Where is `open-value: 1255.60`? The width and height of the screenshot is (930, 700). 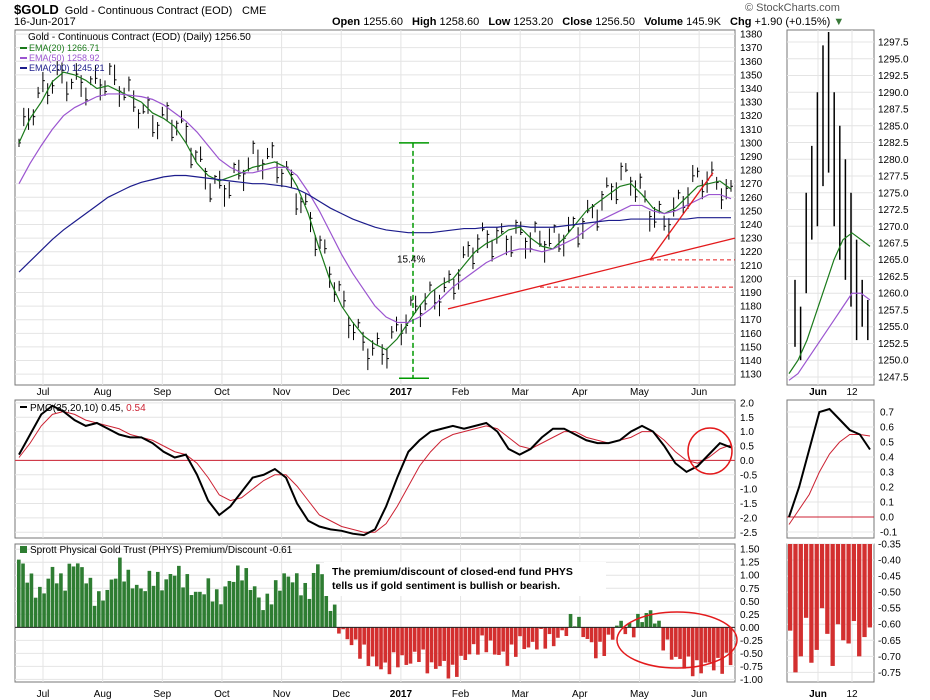
open-value: 1255.60 is located at coordinates (383, 22).